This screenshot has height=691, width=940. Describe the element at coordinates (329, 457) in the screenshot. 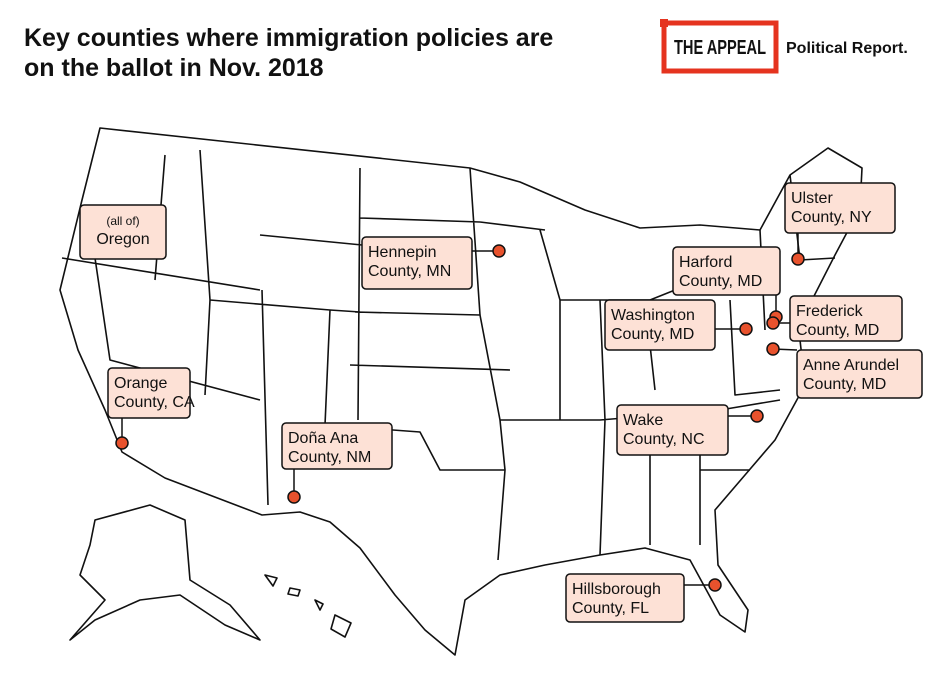

I see `label-text: County, NM` at that location.